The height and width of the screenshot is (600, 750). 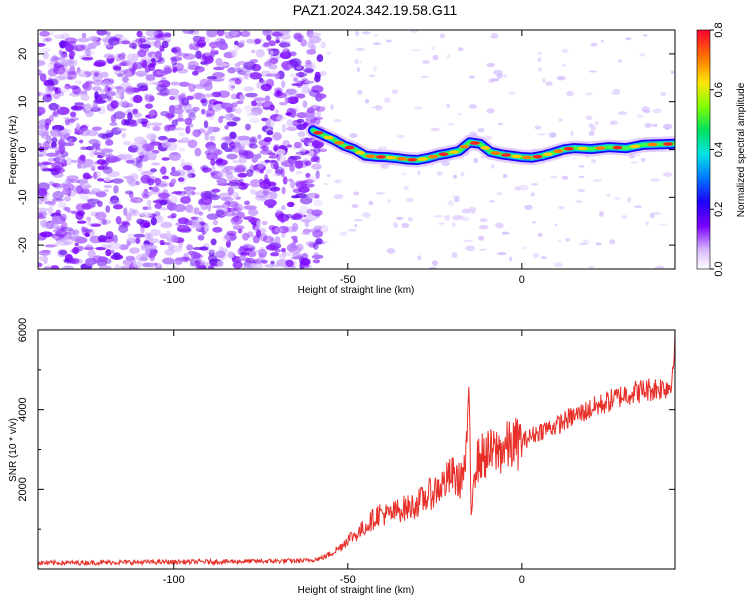 I want to click on spectrogram-y-tick-label: -20, so click(x=23, y=245).